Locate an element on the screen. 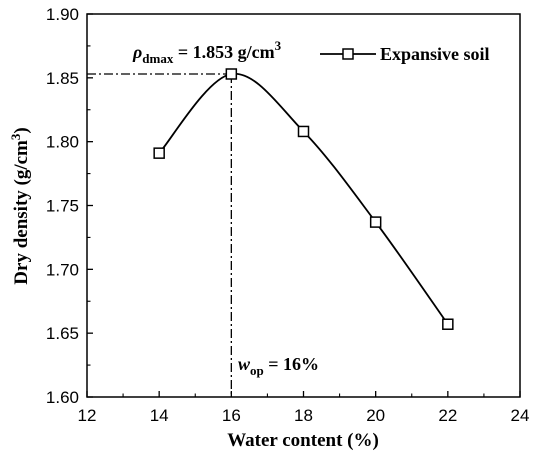 Image resolution: width=550 pixels, height=459 pixels. x-tick-label: 18 is located at coordinates (303, 415).